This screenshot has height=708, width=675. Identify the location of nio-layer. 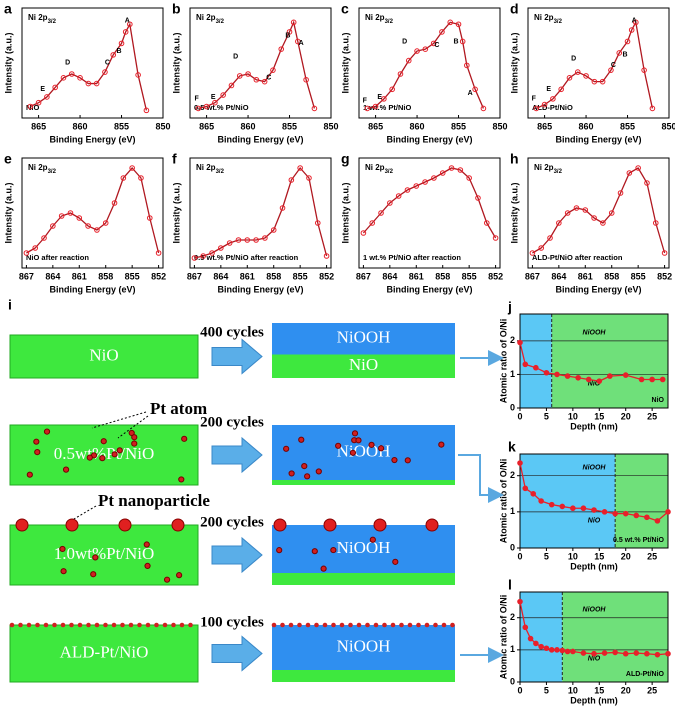
(363, 676).